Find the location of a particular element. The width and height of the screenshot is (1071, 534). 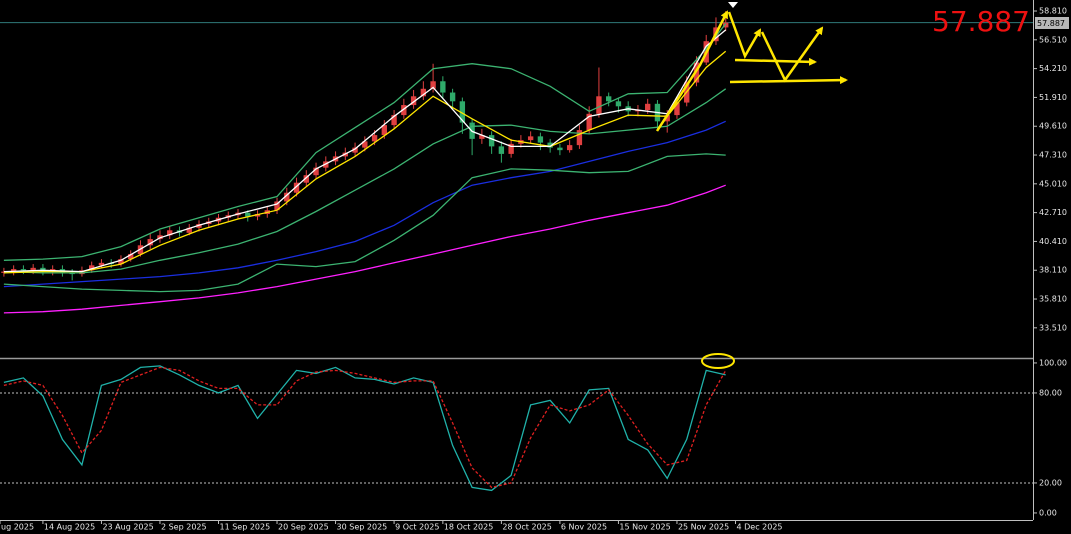

x-tick-label: 4 Dec 2025 is located at coordinates (759, 527).